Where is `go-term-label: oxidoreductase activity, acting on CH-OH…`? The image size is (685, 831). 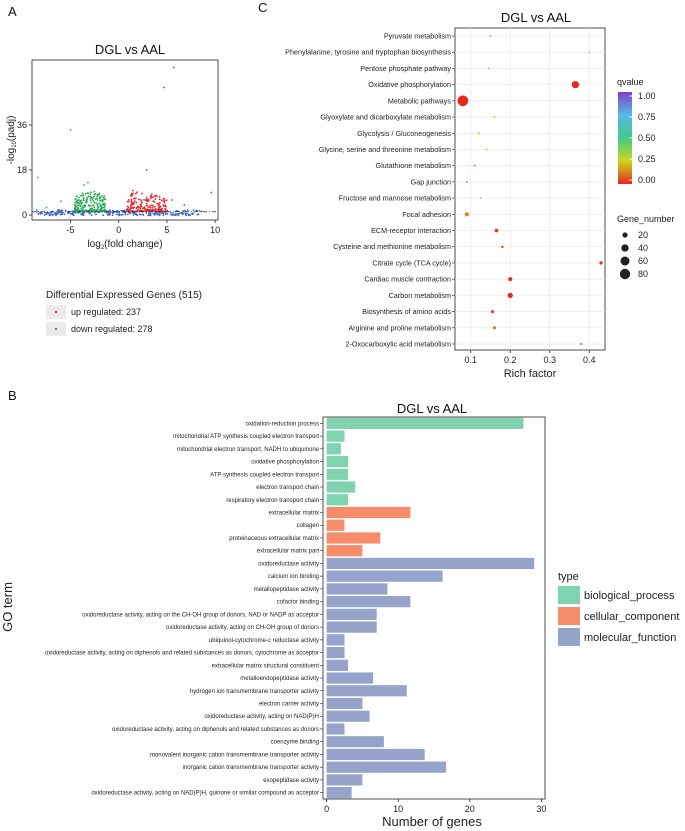 go-term-label: oxidoreductase activity, acting on CH-OH… is located at coordinates (242, 628).